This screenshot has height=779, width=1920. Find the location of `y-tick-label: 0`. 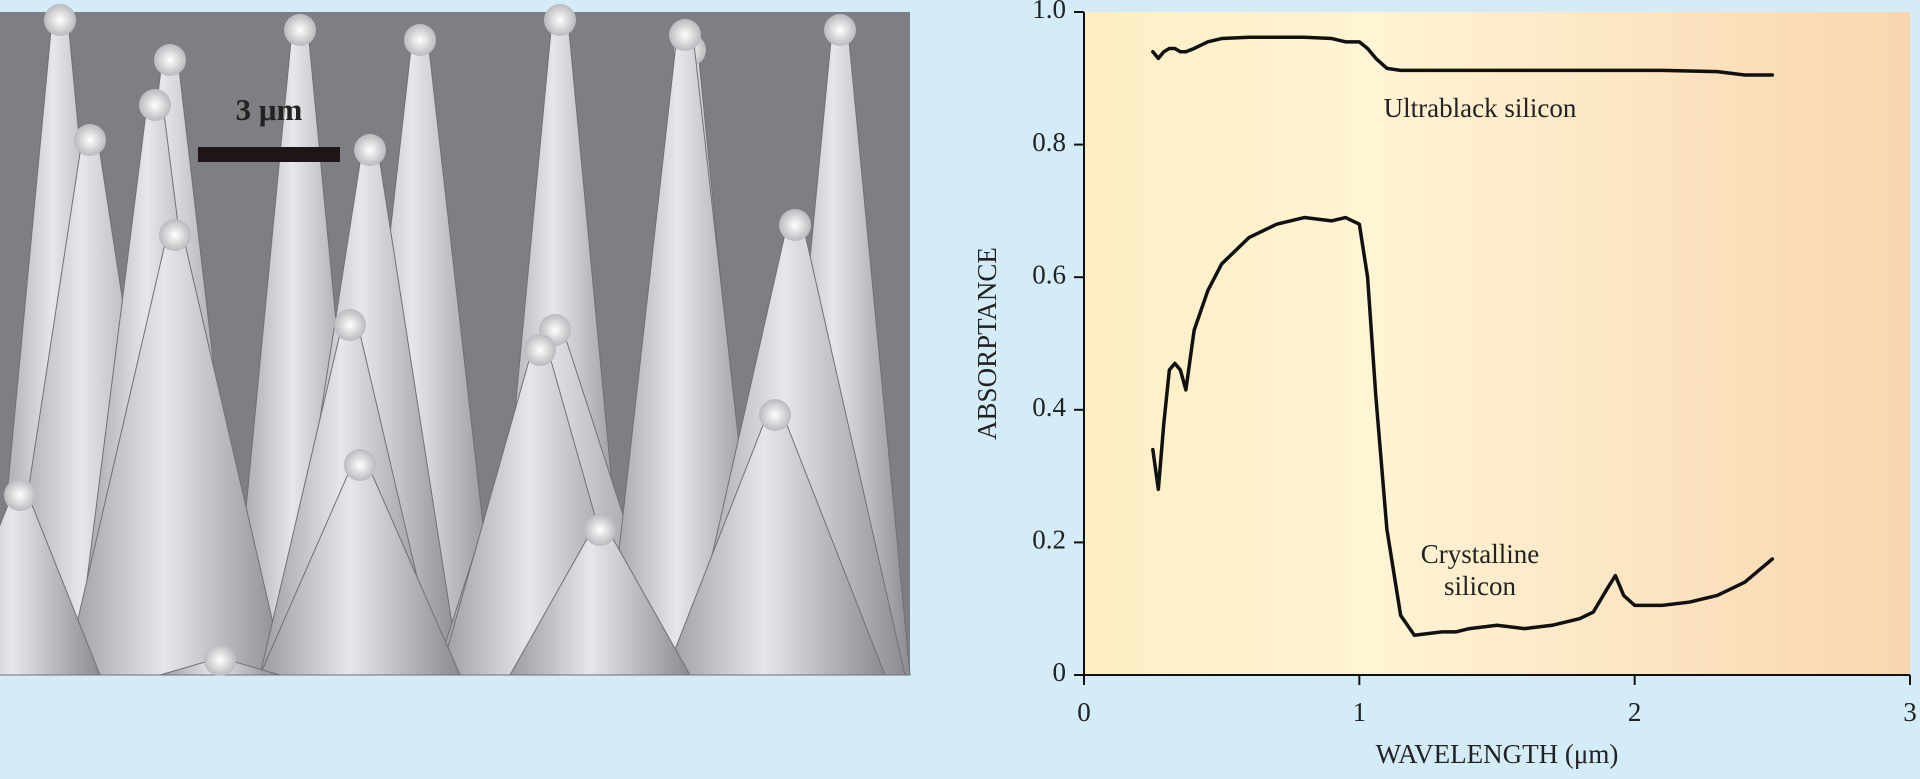

y-tick-label: 0 is located at coordinates (1060, 672).